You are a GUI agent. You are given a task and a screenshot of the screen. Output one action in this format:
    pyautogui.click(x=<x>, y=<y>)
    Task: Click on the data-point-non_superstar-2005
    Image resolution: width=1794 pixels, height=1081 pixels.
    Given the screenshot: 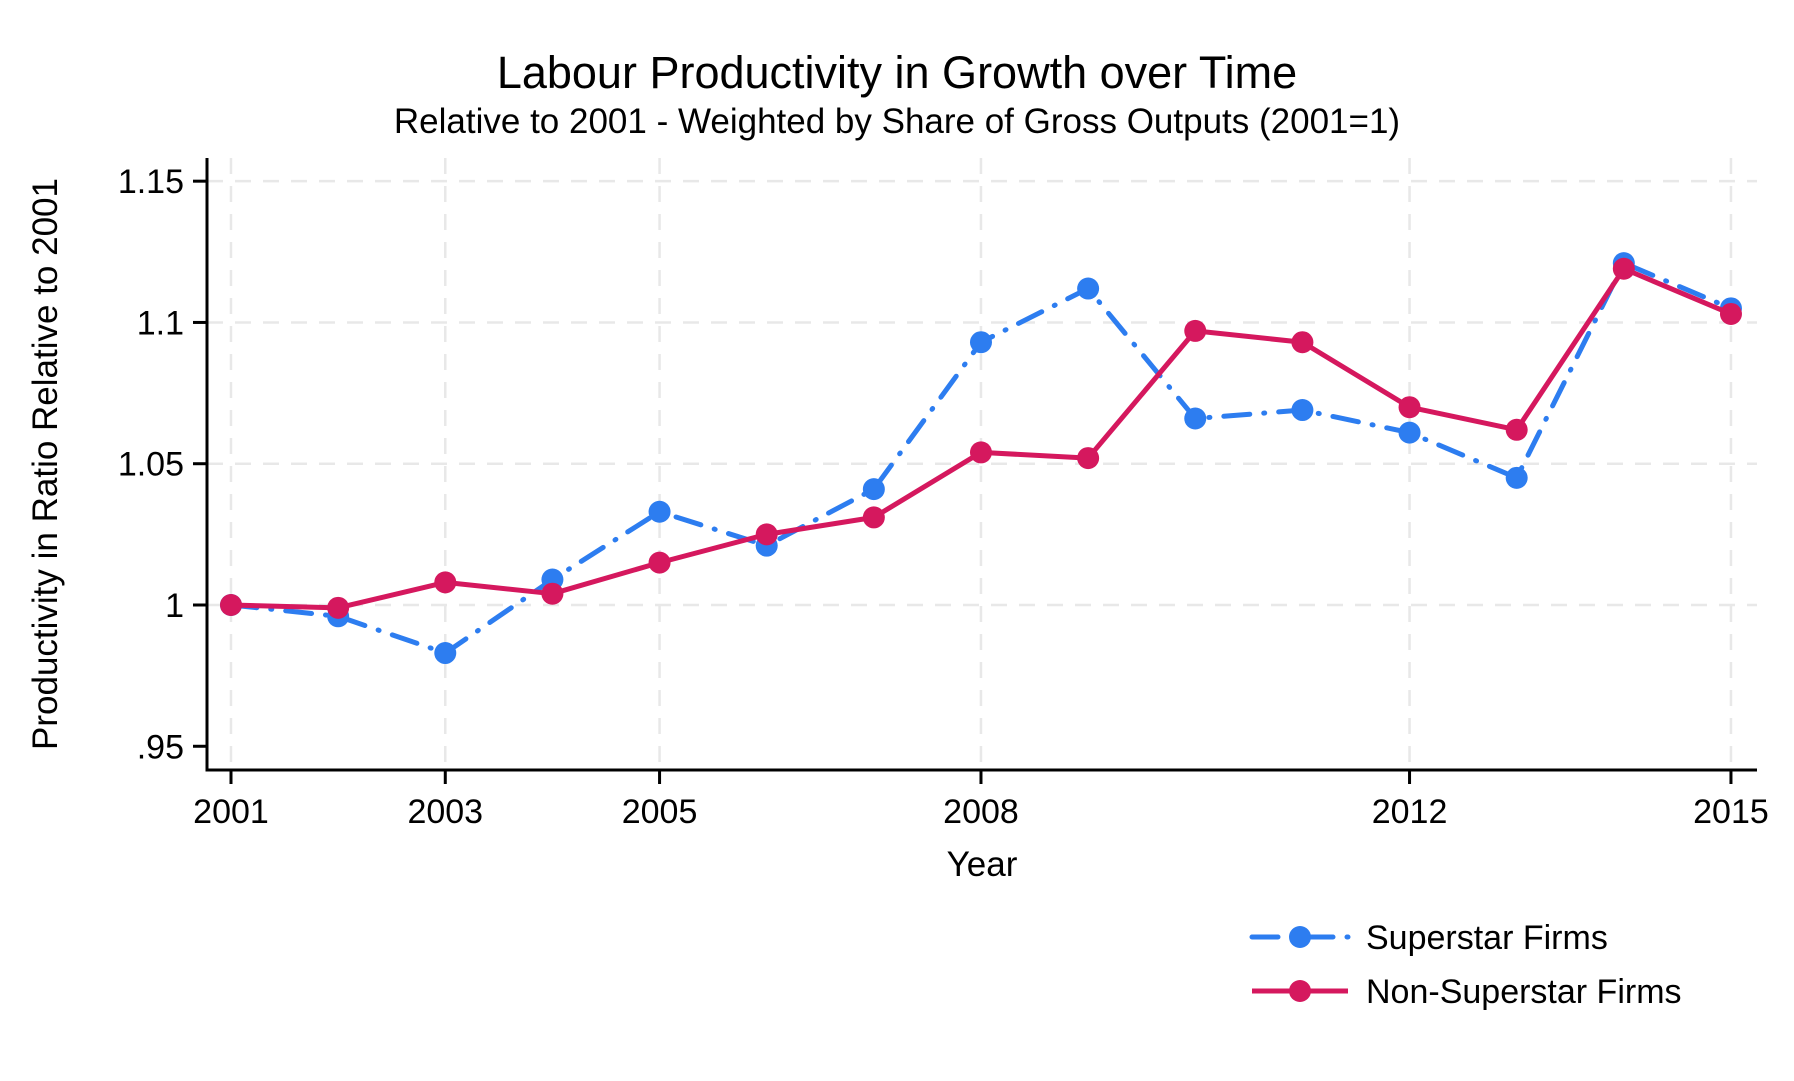 What is the action you would take?
    pyautogui.click(x=659, y=562)
    